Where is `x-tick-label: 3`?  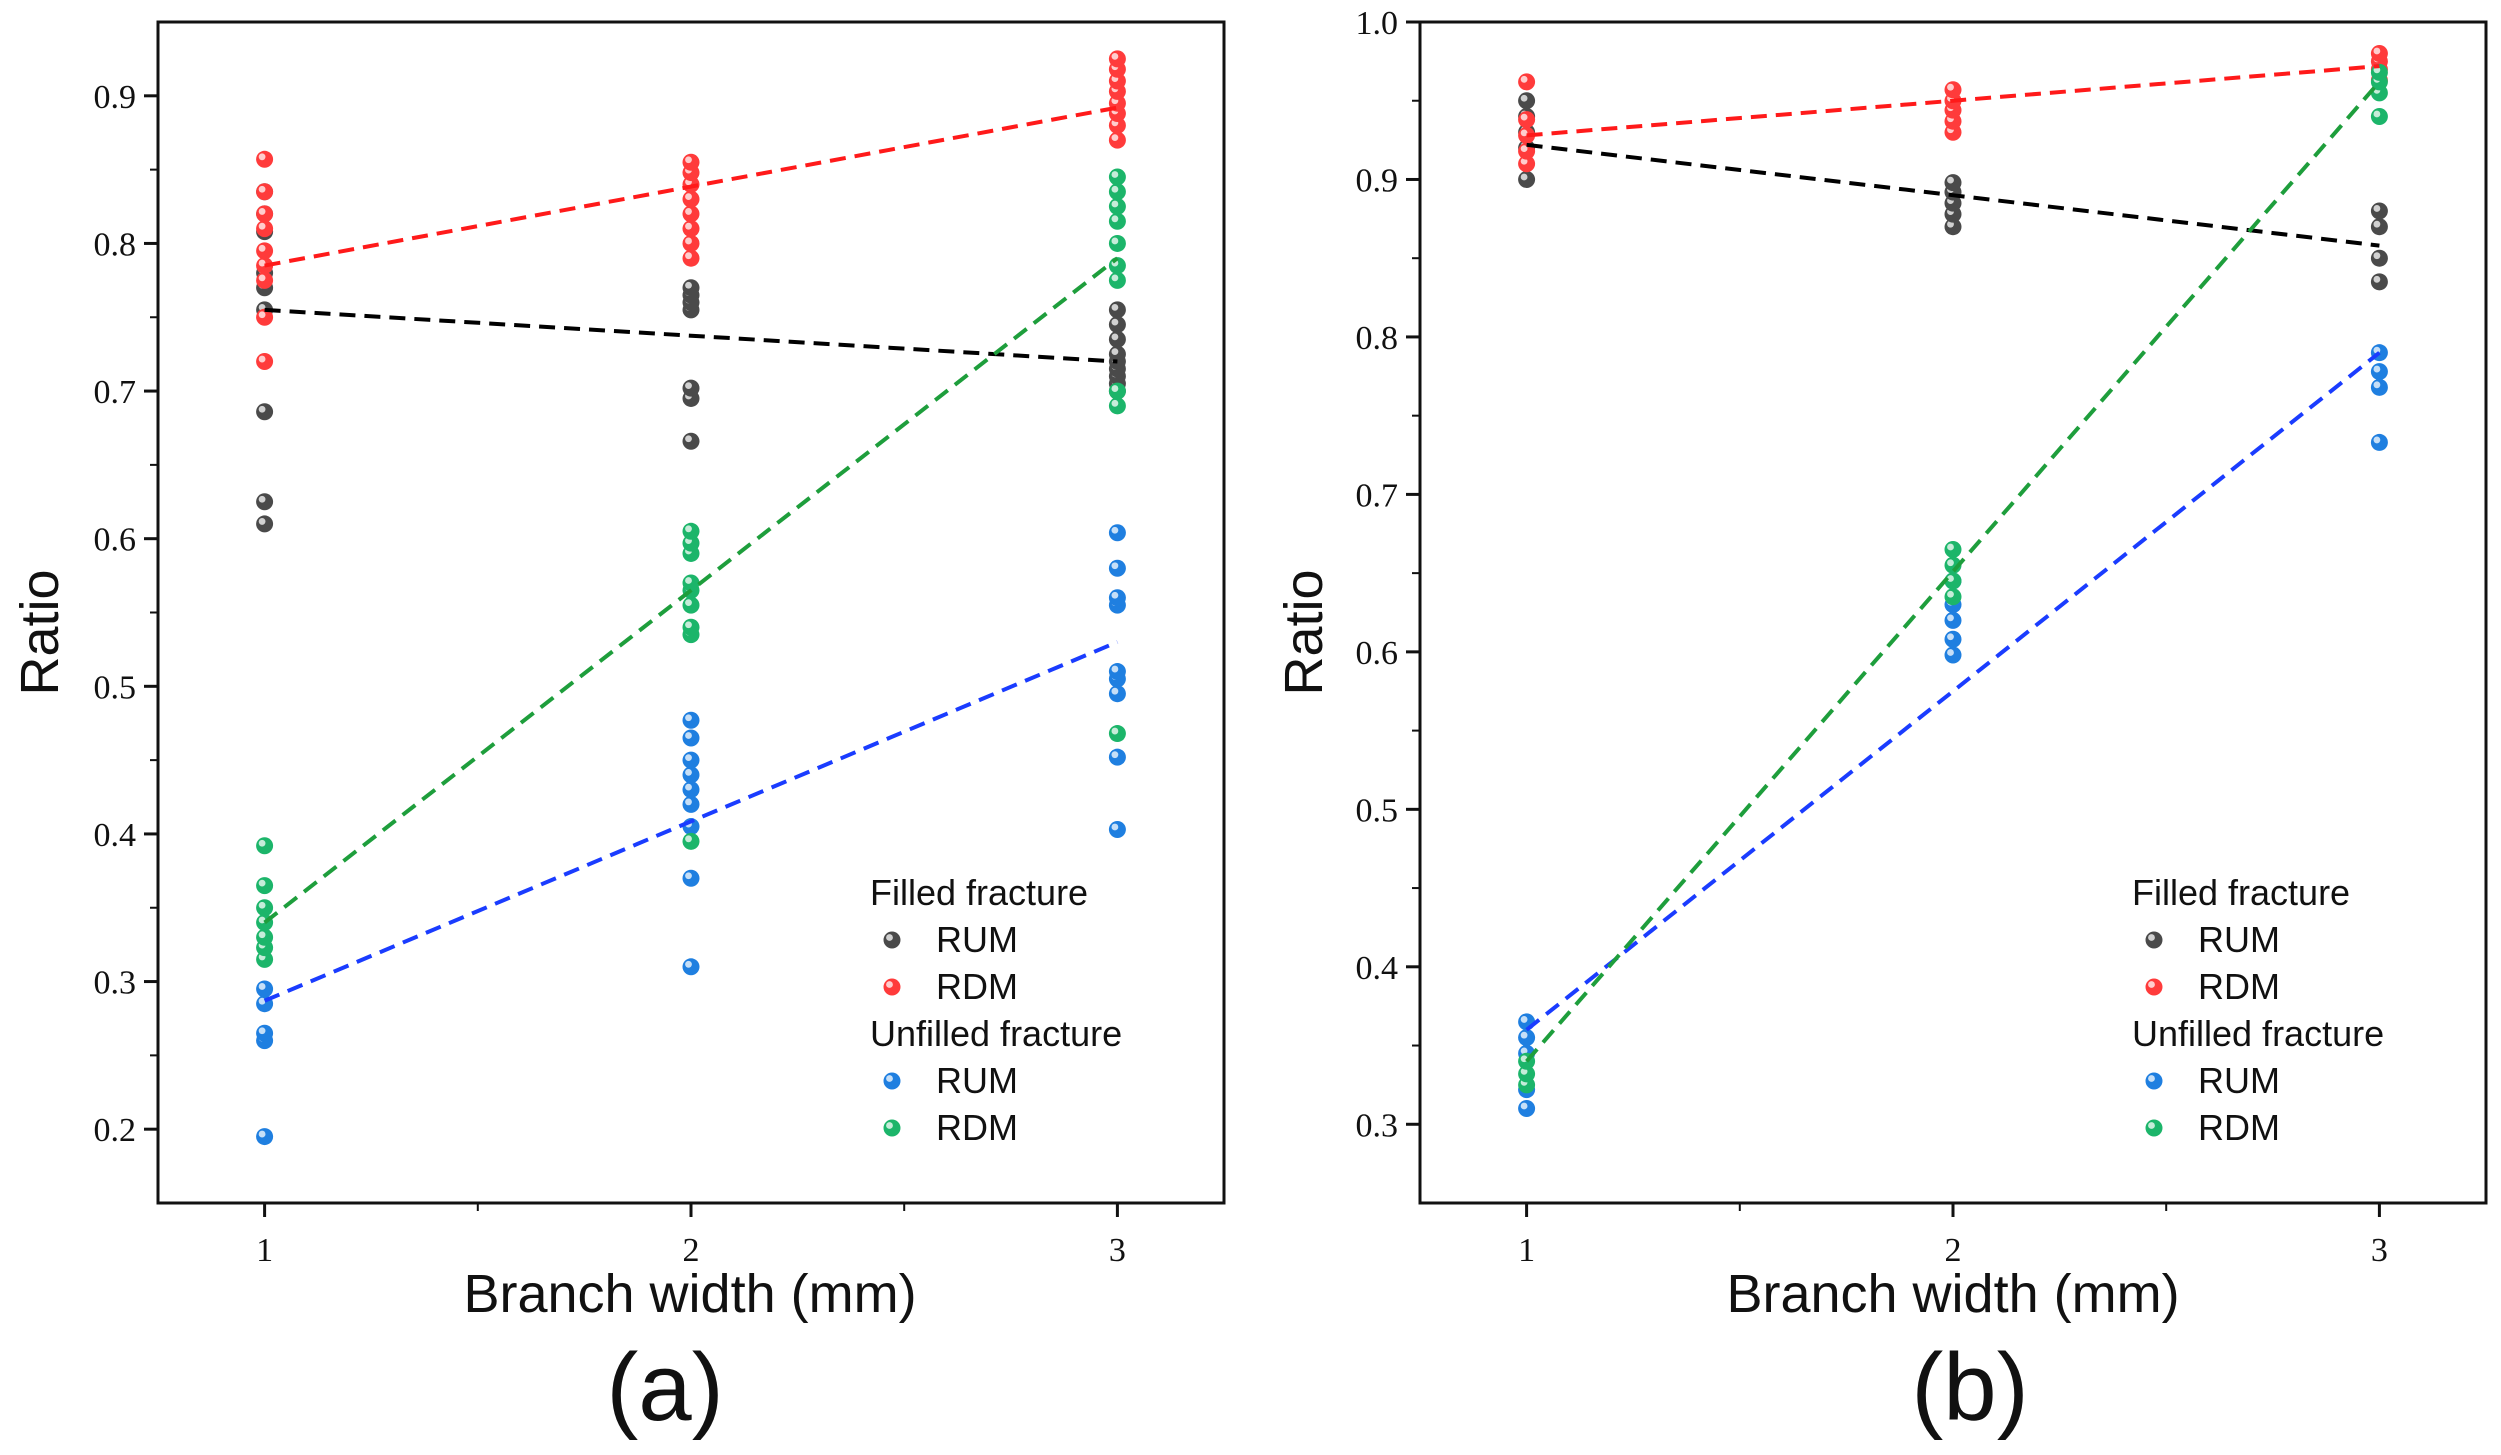 x-tick-label: 3 is located at coordinates (2379, 1250).